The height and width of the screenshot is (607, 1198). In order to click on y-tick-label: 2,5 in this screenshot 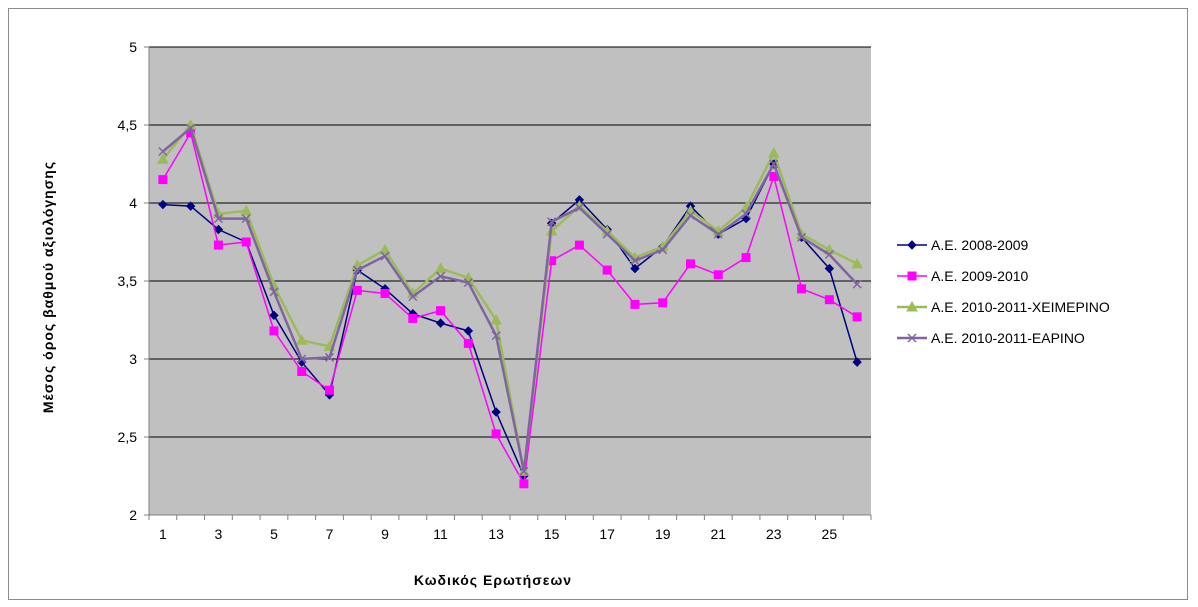, I will do `click(128, 437)`.